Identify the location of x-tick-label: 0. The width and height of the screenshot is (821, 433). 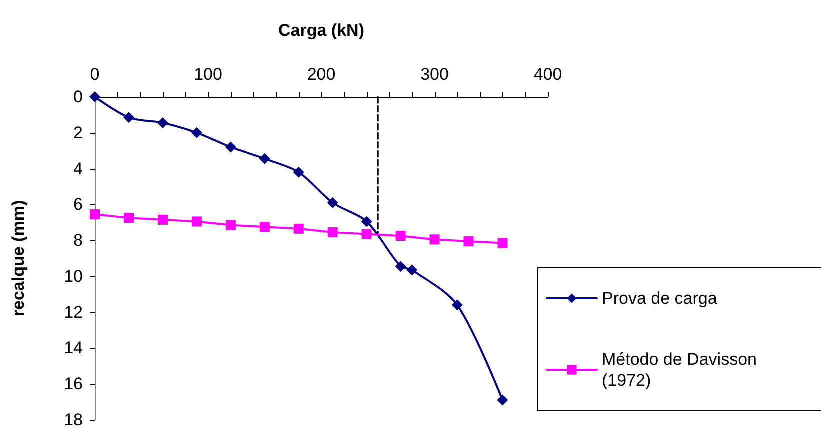
(95, 74).